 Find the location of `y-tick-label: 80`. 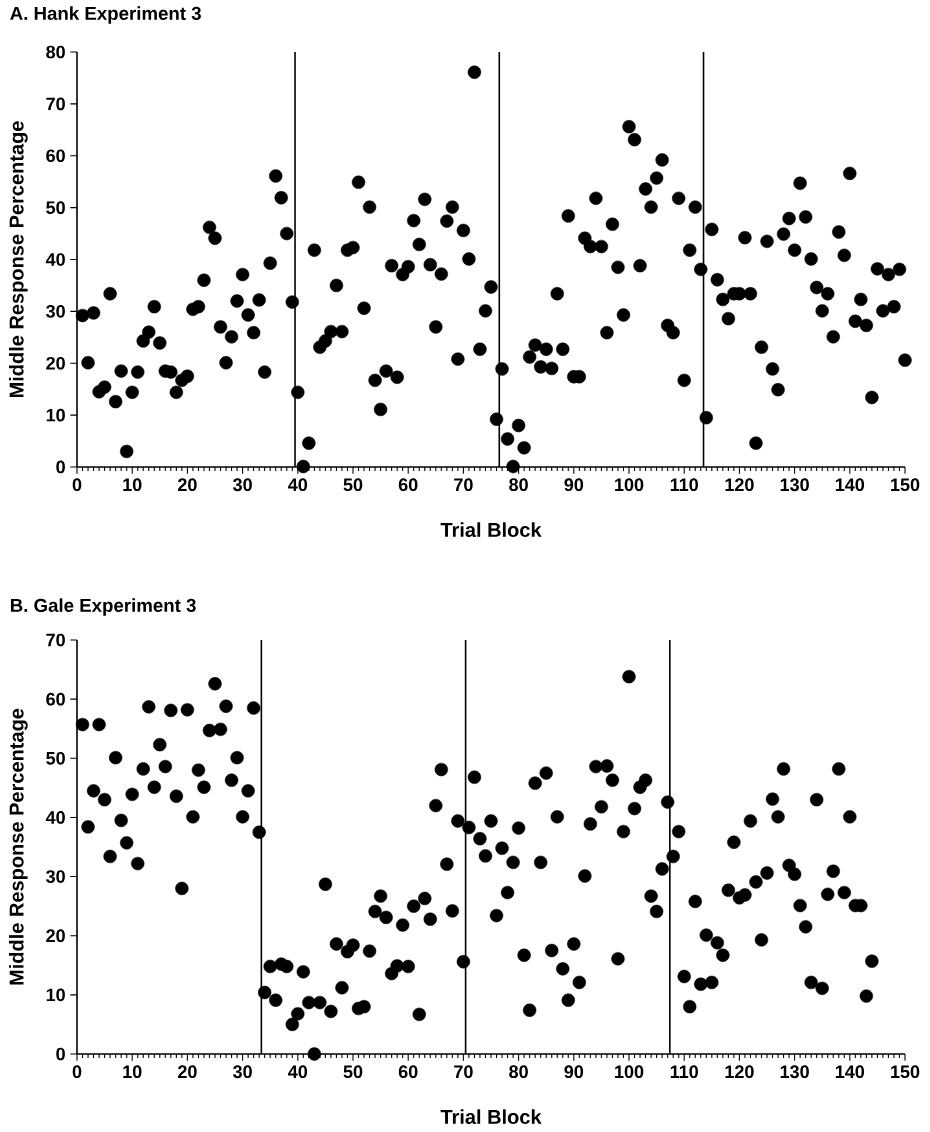

y-tick-label: 80 is located at coordinates (55, 52).